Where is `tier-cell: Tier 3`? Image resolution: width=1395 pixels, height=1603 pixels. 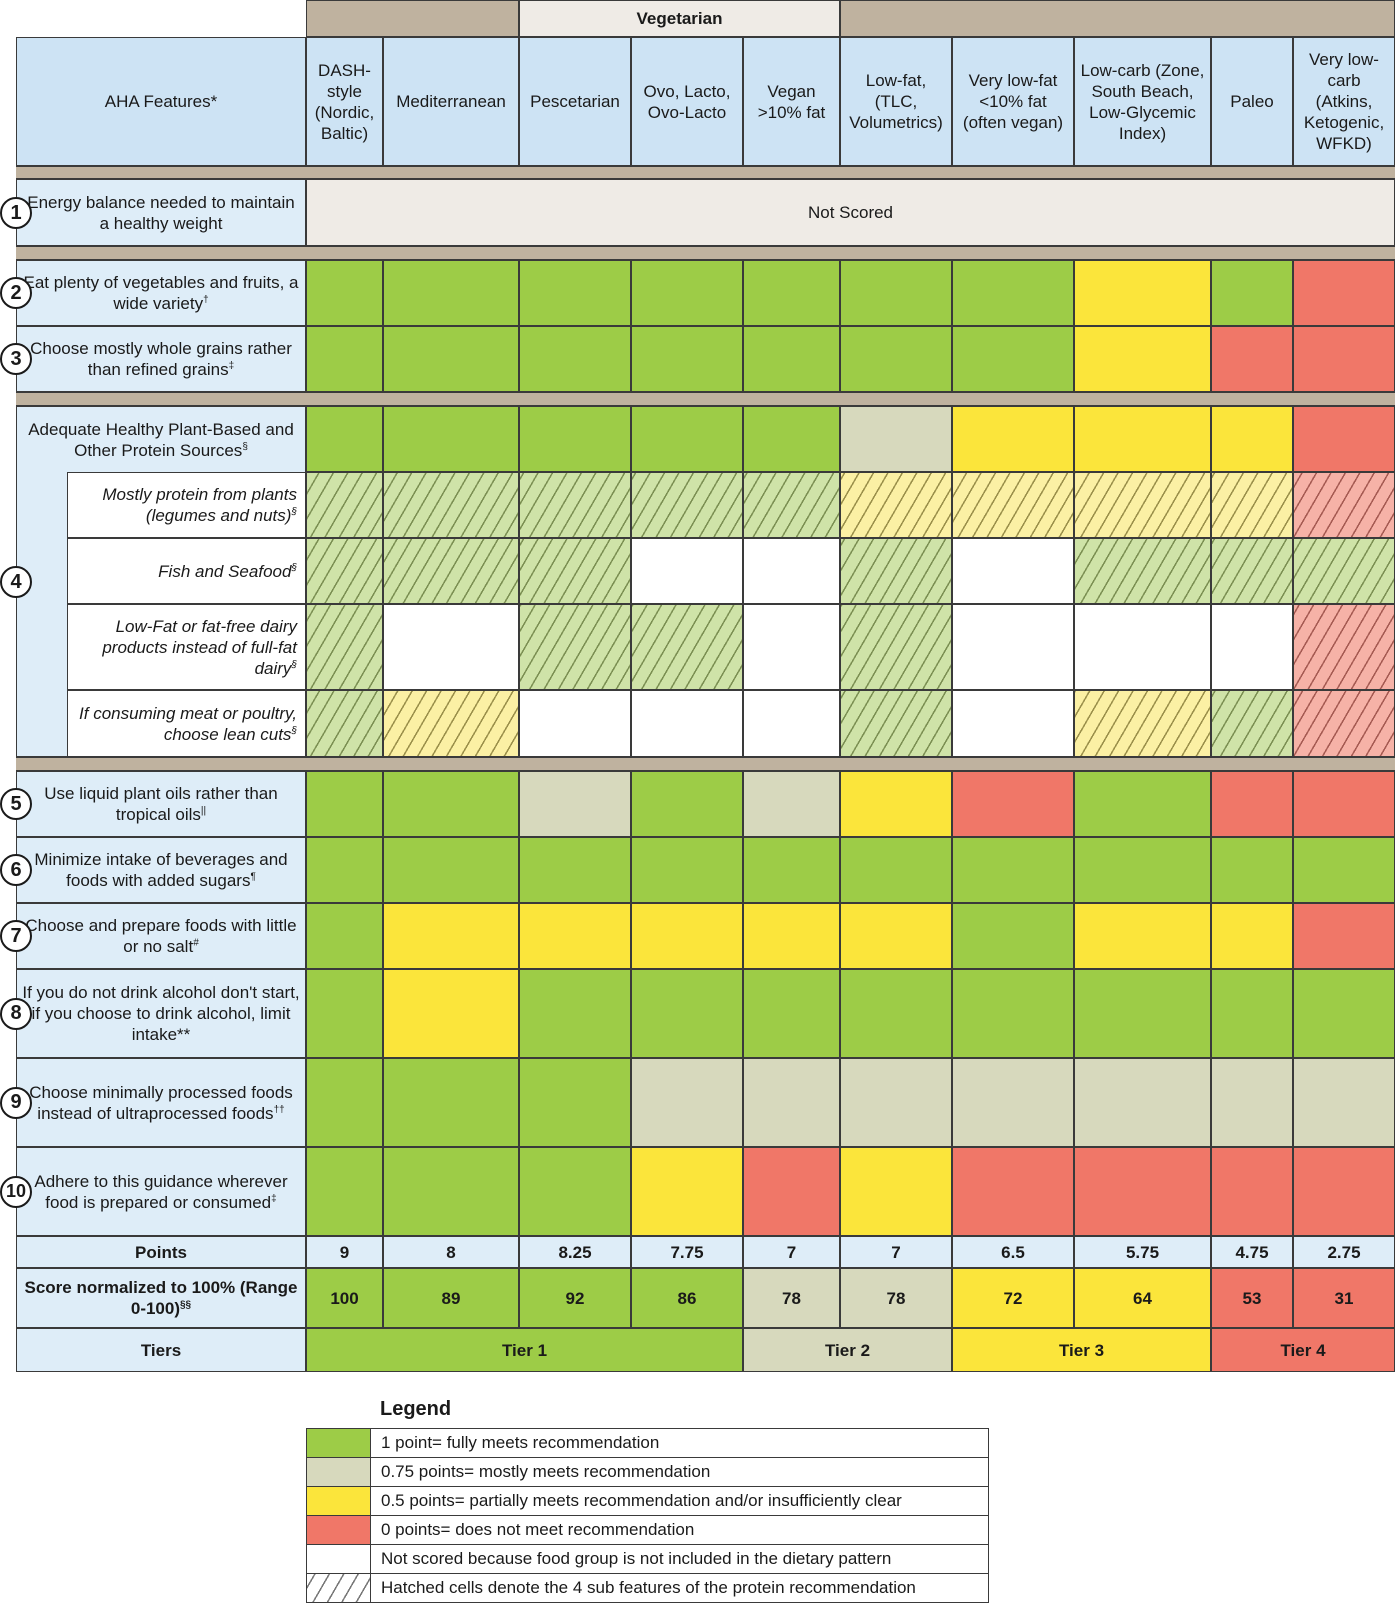
tier-cell: Tier 3 is located at coordinates (1081, 1350).